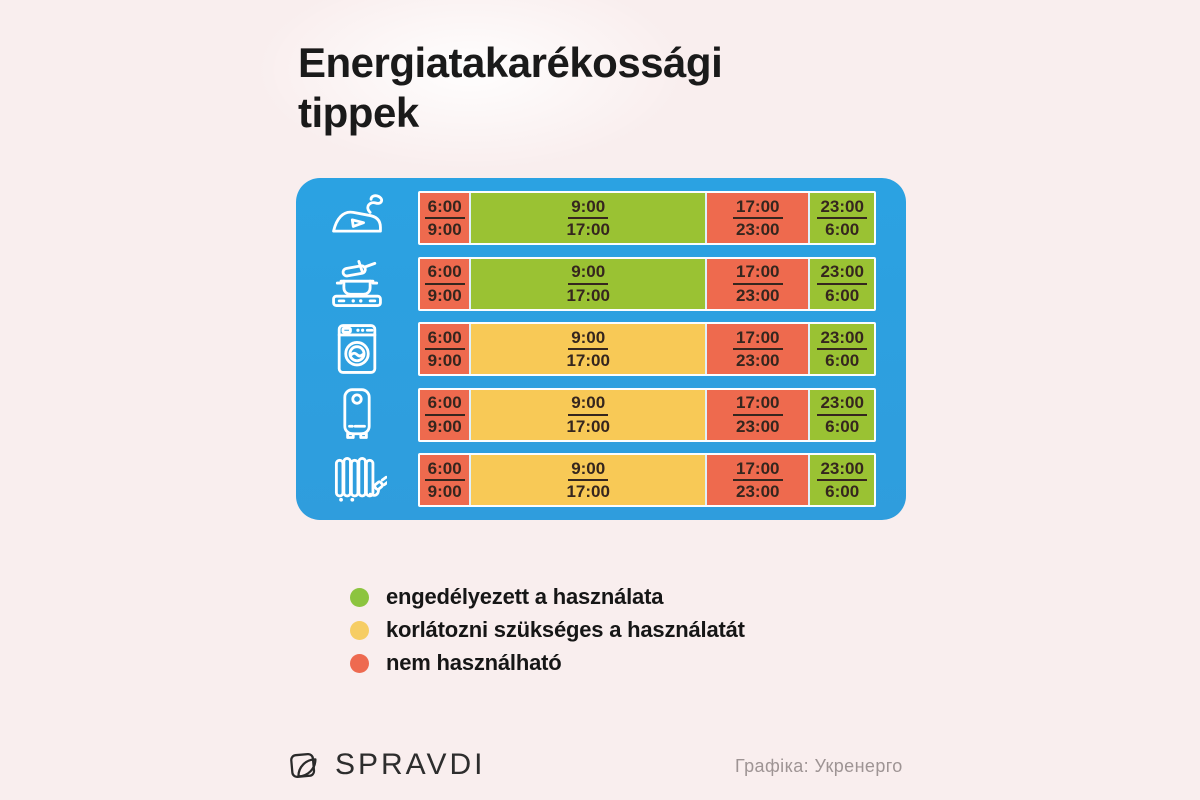 This screenshot has height=800, width=1200. I want to click on iron-icon, so click(357, 218).